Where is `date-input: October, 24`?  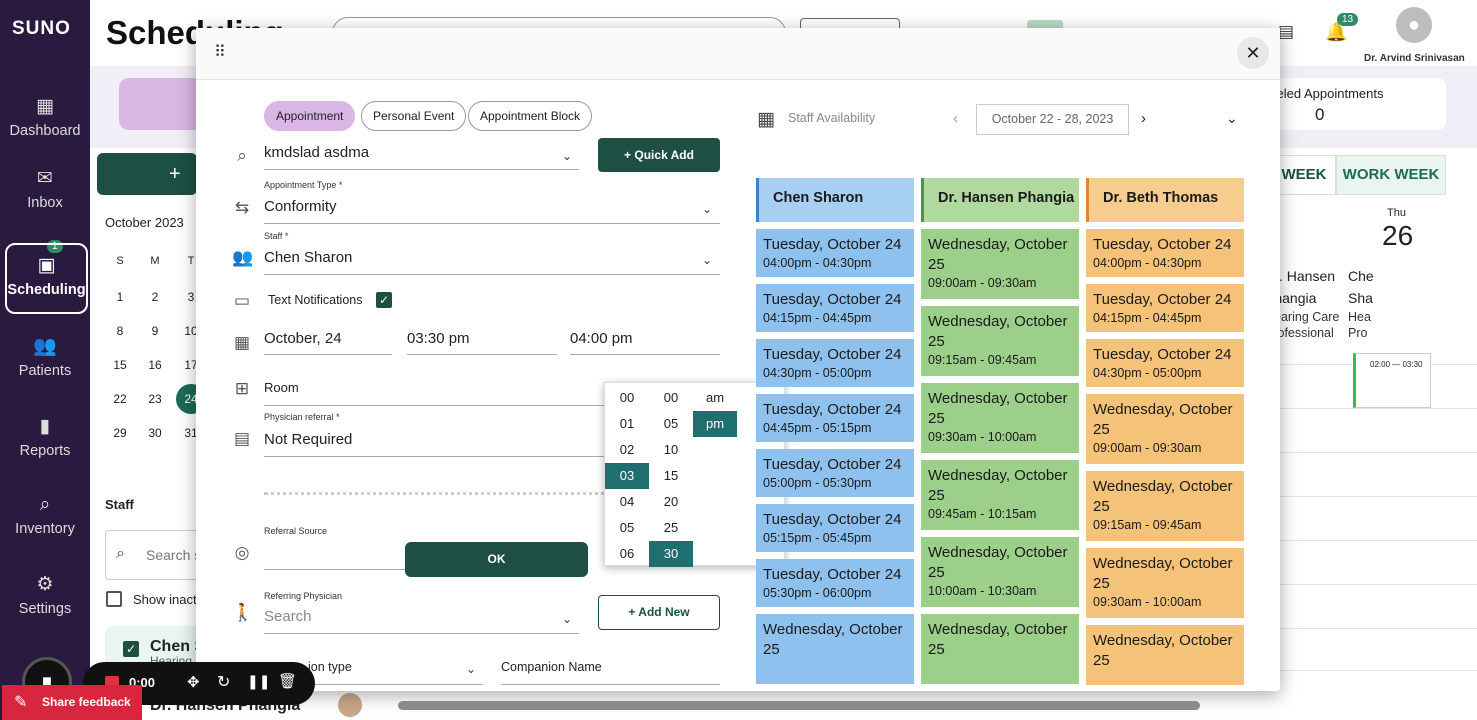 date-input: October, 24 is located at coordinates (328, 342).